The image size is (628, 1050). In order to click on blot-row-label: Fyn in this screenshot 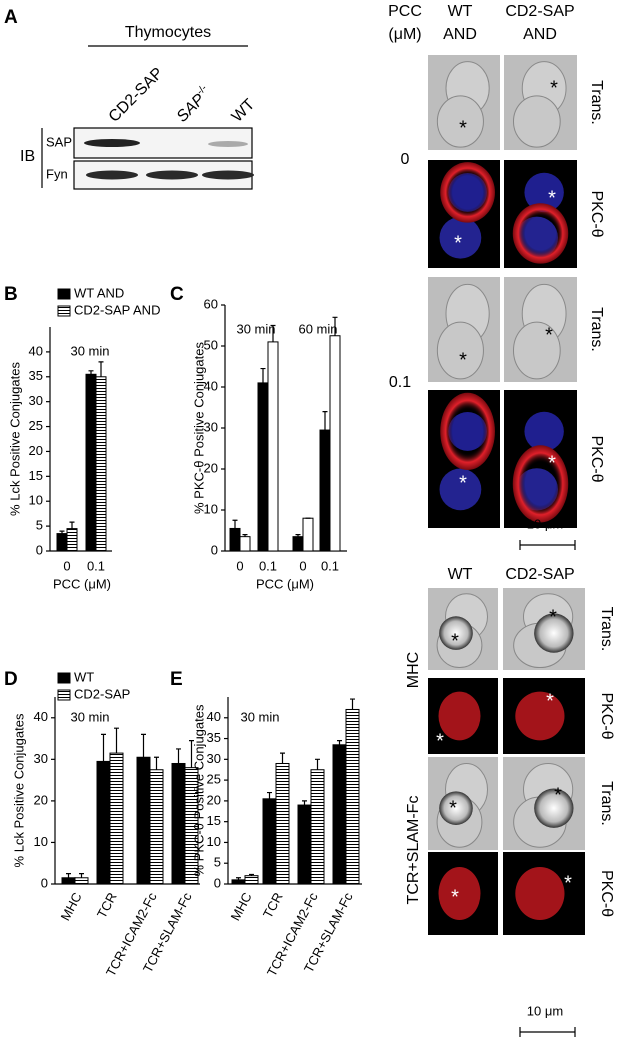, I will do `click(57, 173)`.